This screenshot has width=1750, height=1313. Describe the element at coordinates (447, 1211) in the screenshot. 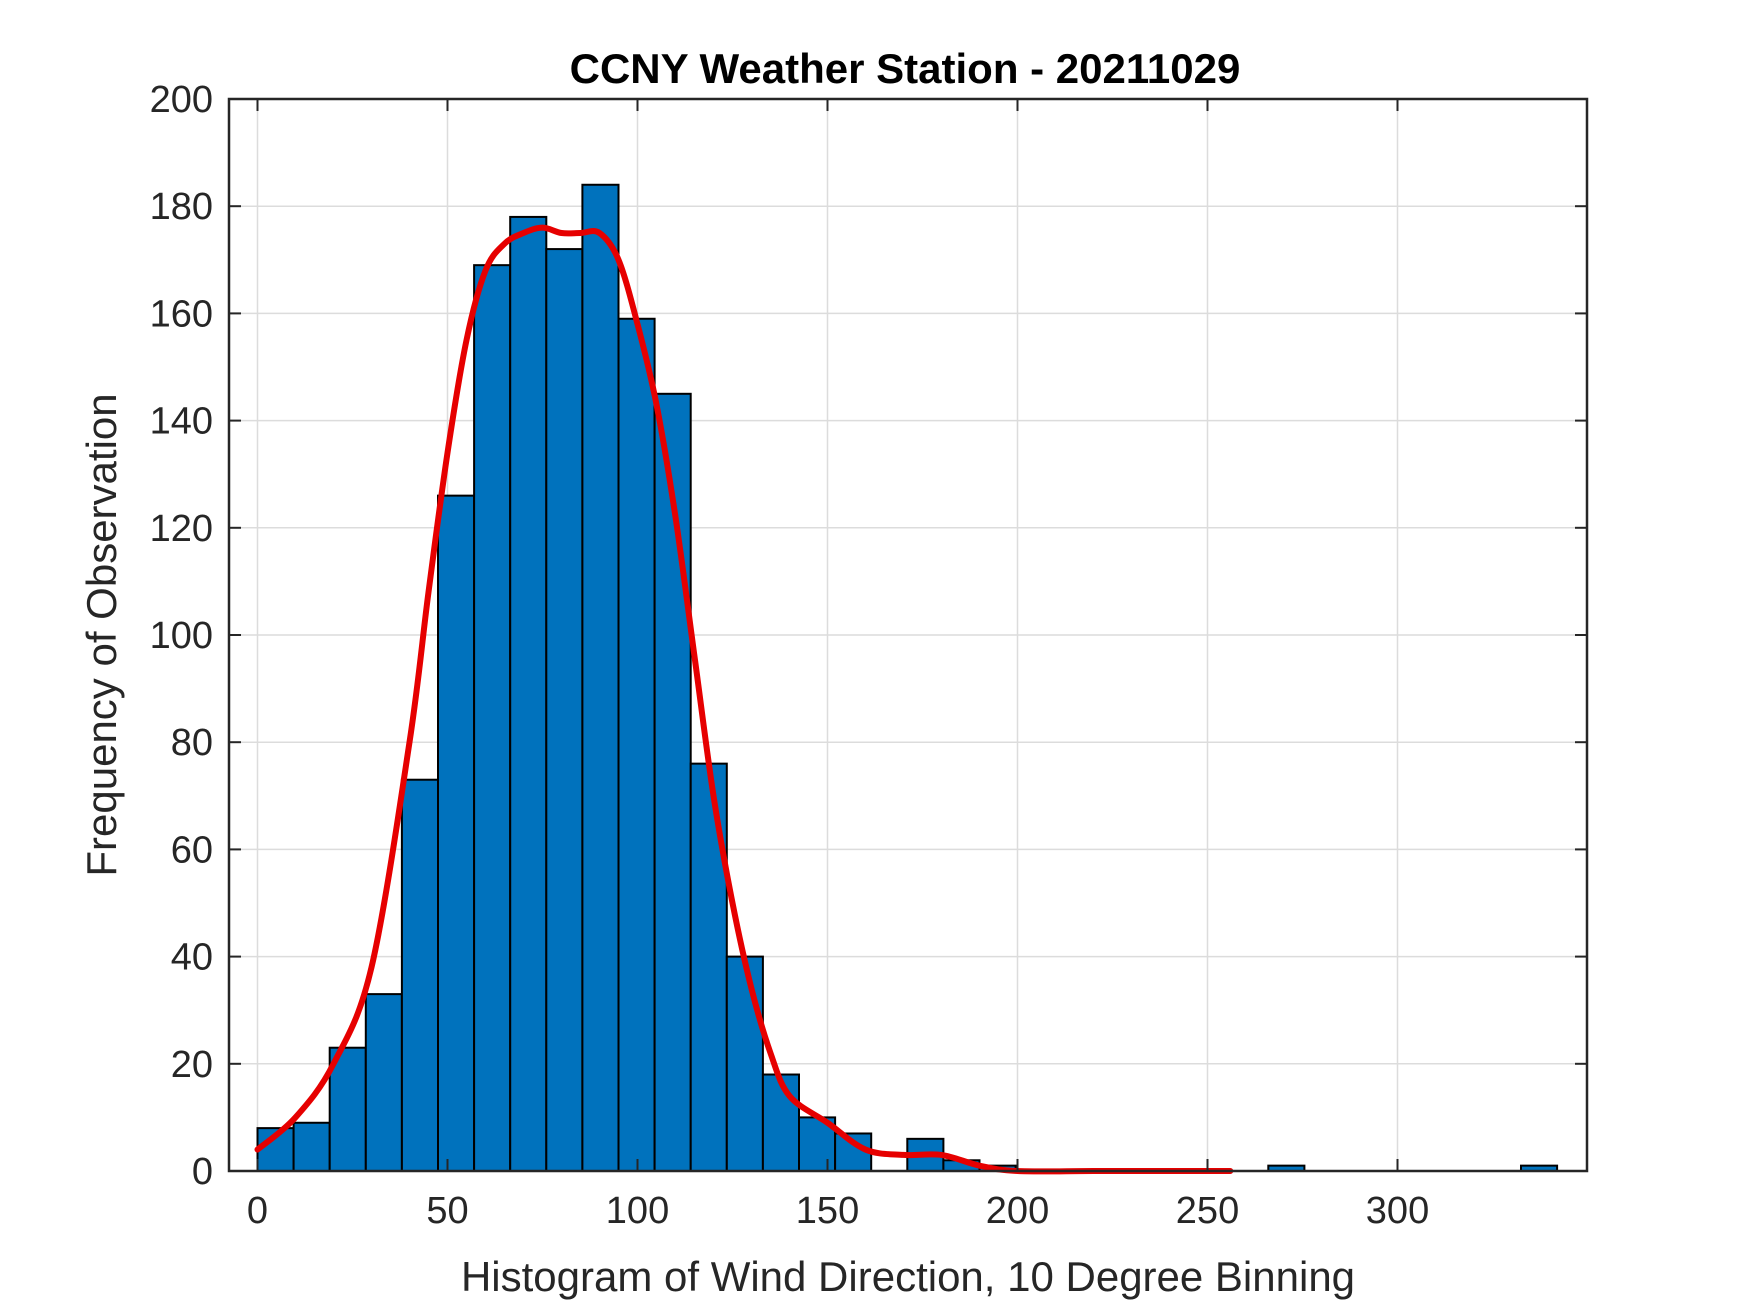

I see `x-tick-label: 50` at that location.